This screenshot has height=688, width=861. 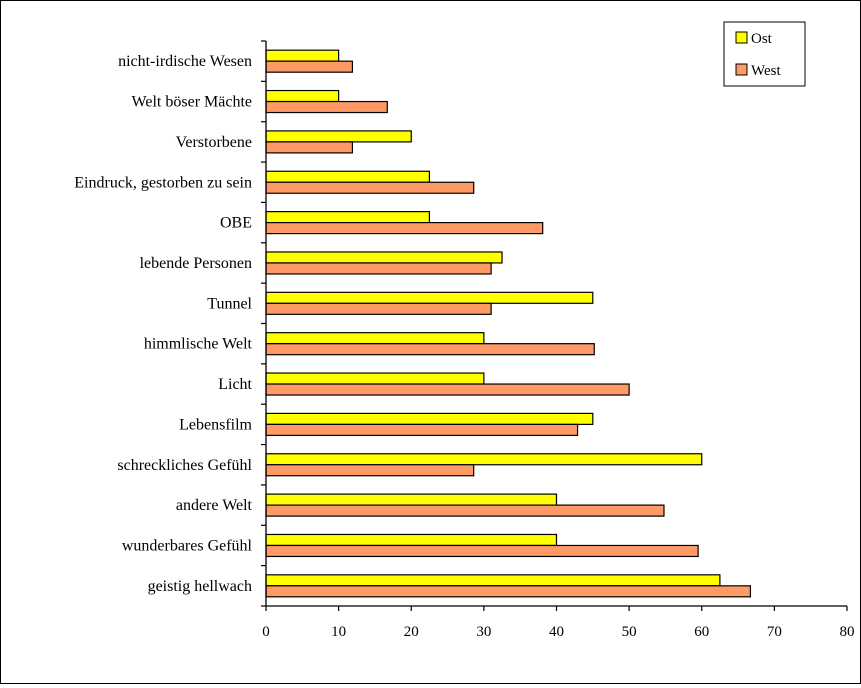 I want to click on bar-ost-licht, so click(x=375, y=378).